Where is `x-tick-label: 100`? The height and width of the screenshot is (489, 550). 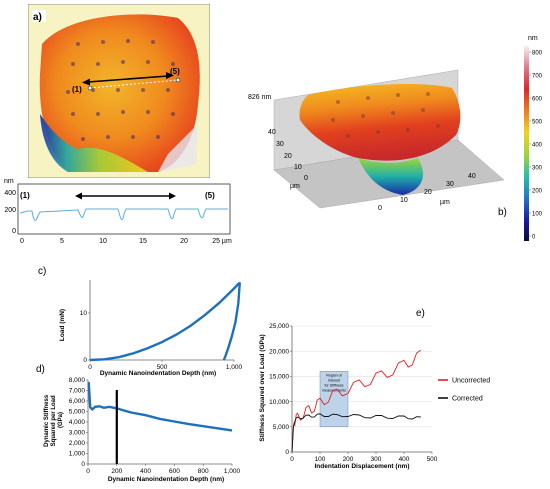
x-tick-label: 100 is located at coordinates (320, 459).